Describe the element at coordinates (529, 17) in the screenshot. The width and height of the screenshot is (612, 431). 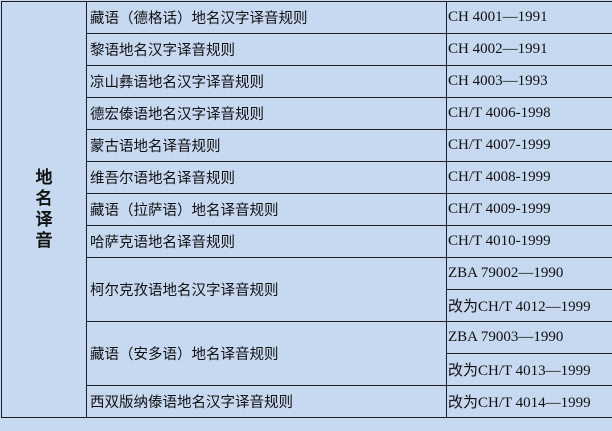
I see `standard-code: CH 4001—1991` at that location.